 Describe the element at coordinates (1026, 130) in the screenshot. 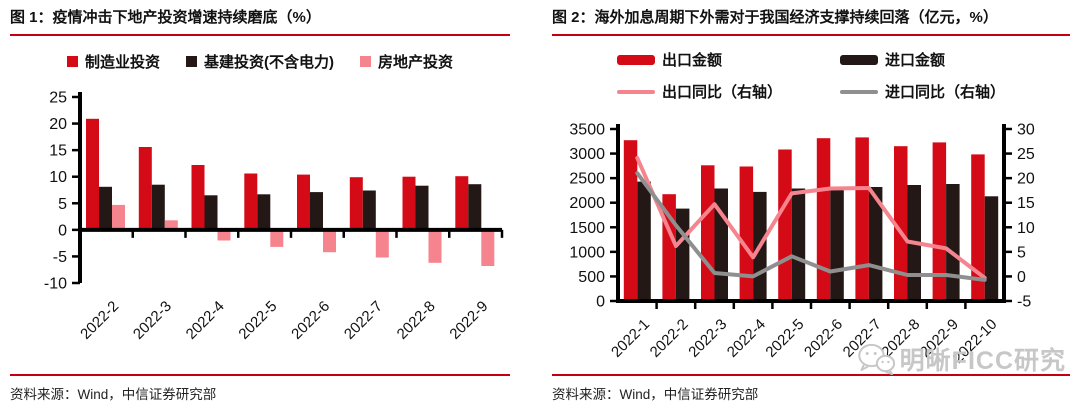

I see `svg-text: 30` at that location.